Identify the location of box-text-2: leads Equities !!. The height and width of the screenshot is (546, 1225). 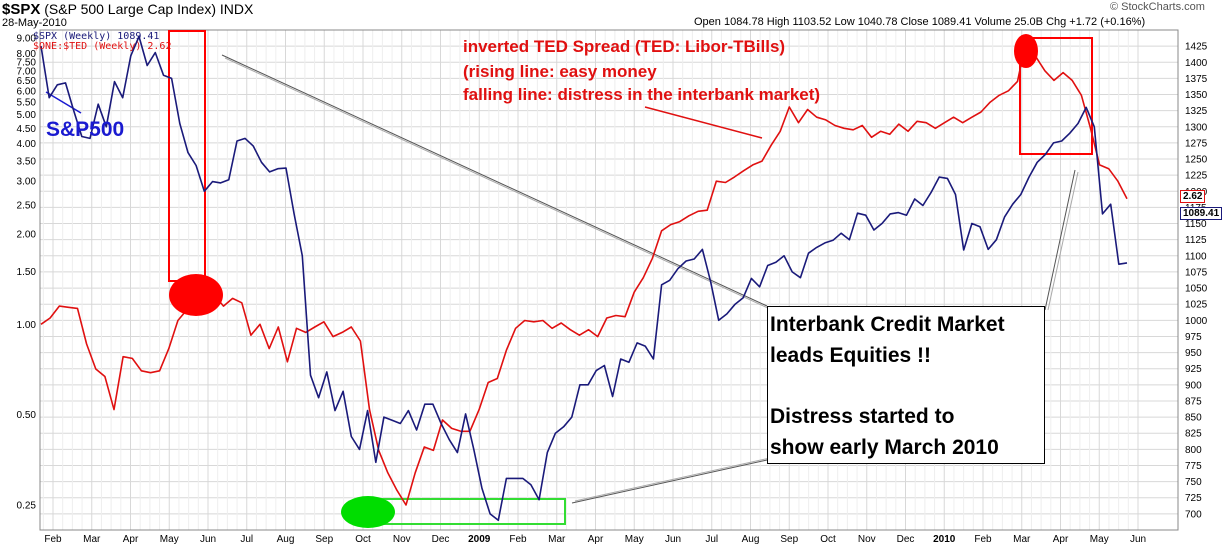
(851, 355).